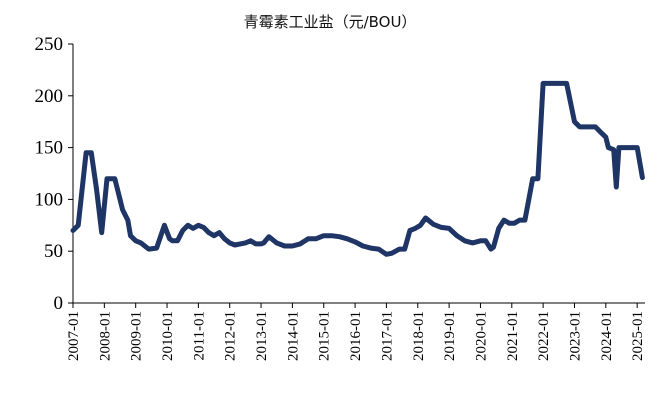 The width and height of the screenshot is (655, 400). Describe the element at coordinates (544, 336) in the screenshot. I see `x-tick-label: 2022-01` at that location.